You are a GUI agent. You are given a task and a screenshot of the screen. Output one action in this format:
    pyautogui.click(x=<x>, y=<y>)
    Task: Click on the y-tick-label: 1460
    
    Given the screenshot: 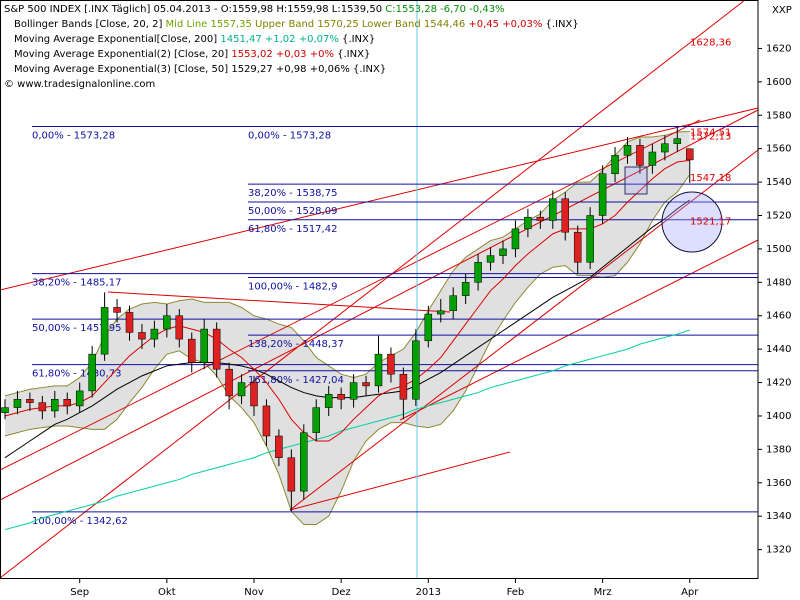 What is the action you would take?
    pyautogui.click(x=778, y=316)
    